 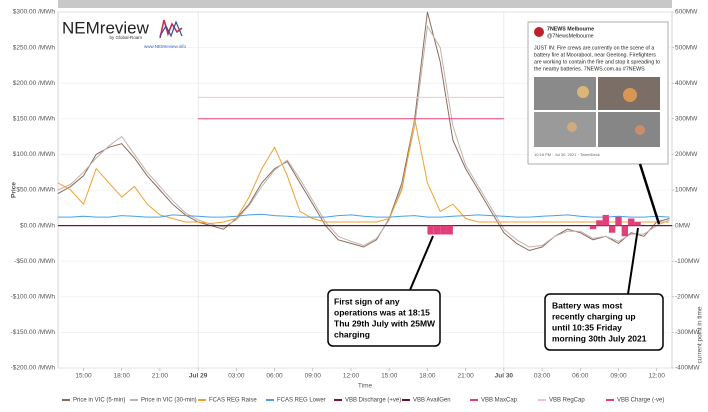 I want to click on y-tick-label: -$100.00 /MWh, so click(x=33, y=297).